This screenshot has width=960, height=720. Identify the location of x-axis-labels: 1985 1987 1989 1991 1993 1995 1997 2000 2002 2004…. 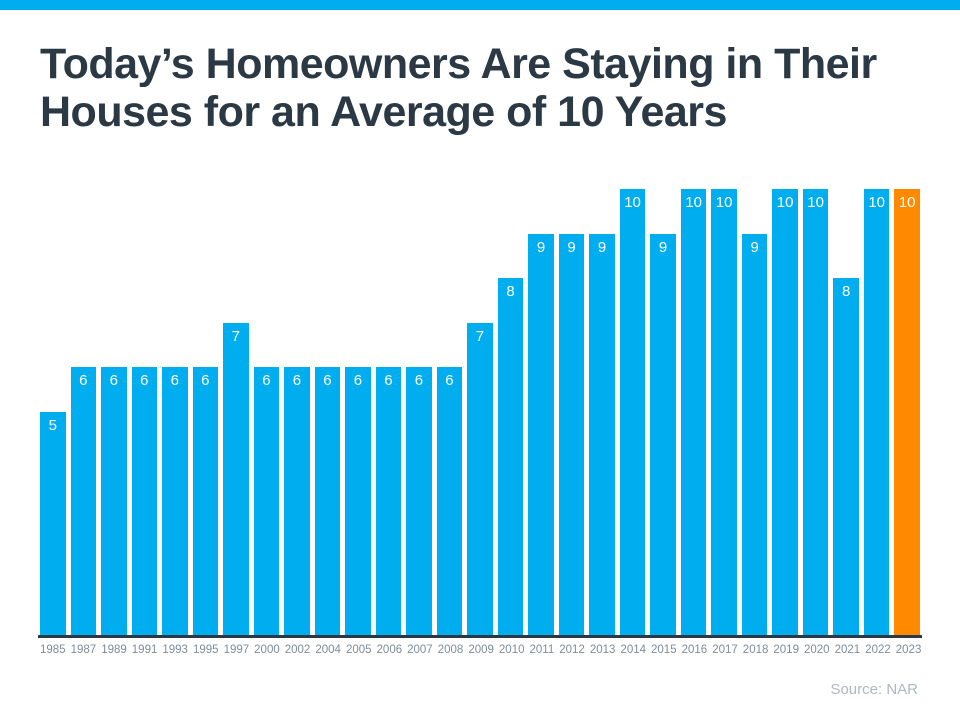
(481, 650).